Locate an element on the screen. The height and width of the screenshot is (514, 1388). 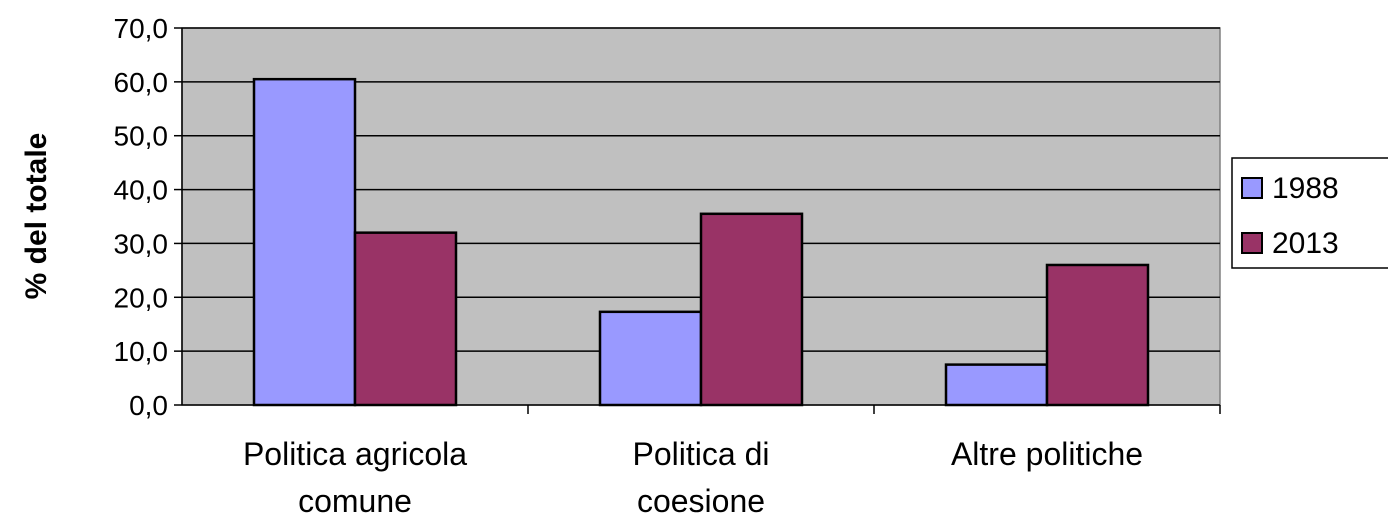
y-tick-label: 0,0 is located at coordinates (148, 405).